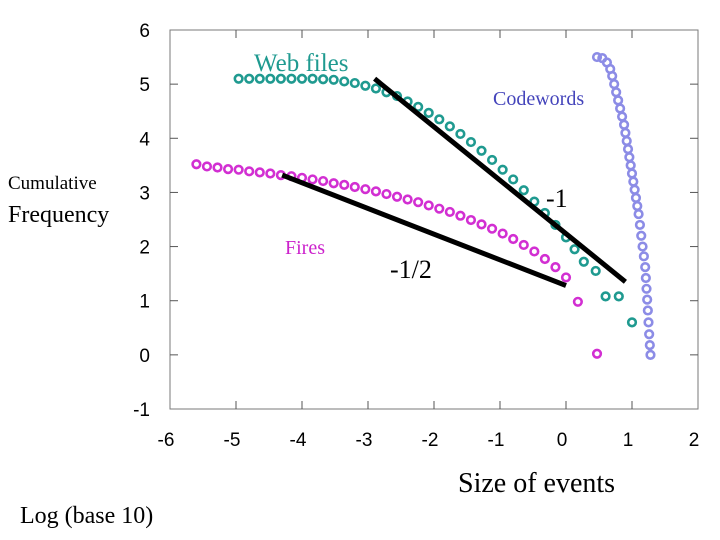 This screenshot has width=720, height=540. What do you see at coordinates (694, 440) in the screenshot?
I see `x-tick-label: 2` at bounding box center [694, 440].